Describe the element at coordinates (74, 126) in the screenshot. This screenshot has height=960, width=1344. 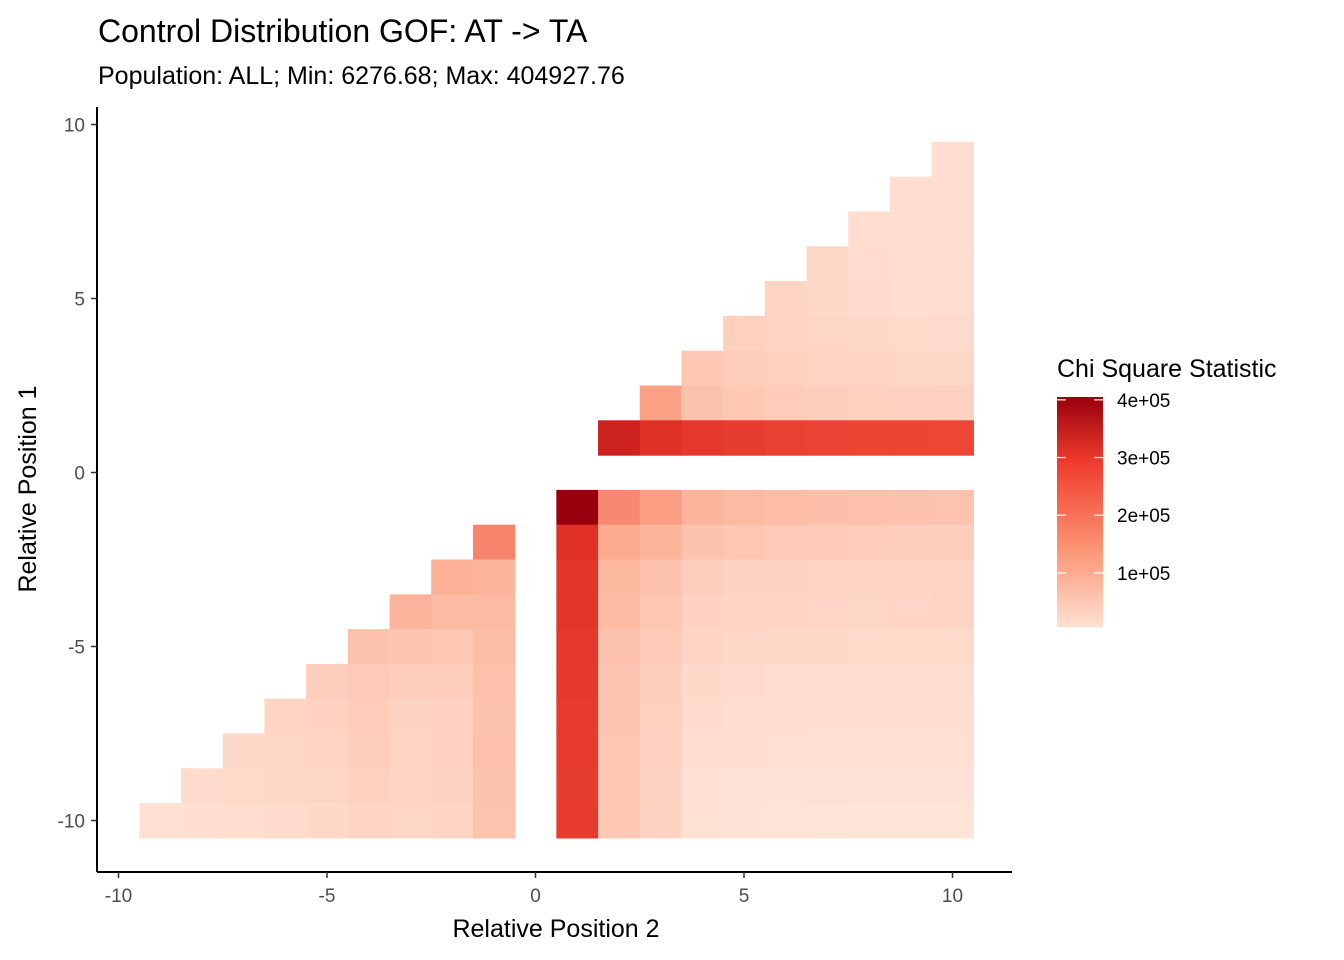
I see `y-tick-label: 10` at that location.